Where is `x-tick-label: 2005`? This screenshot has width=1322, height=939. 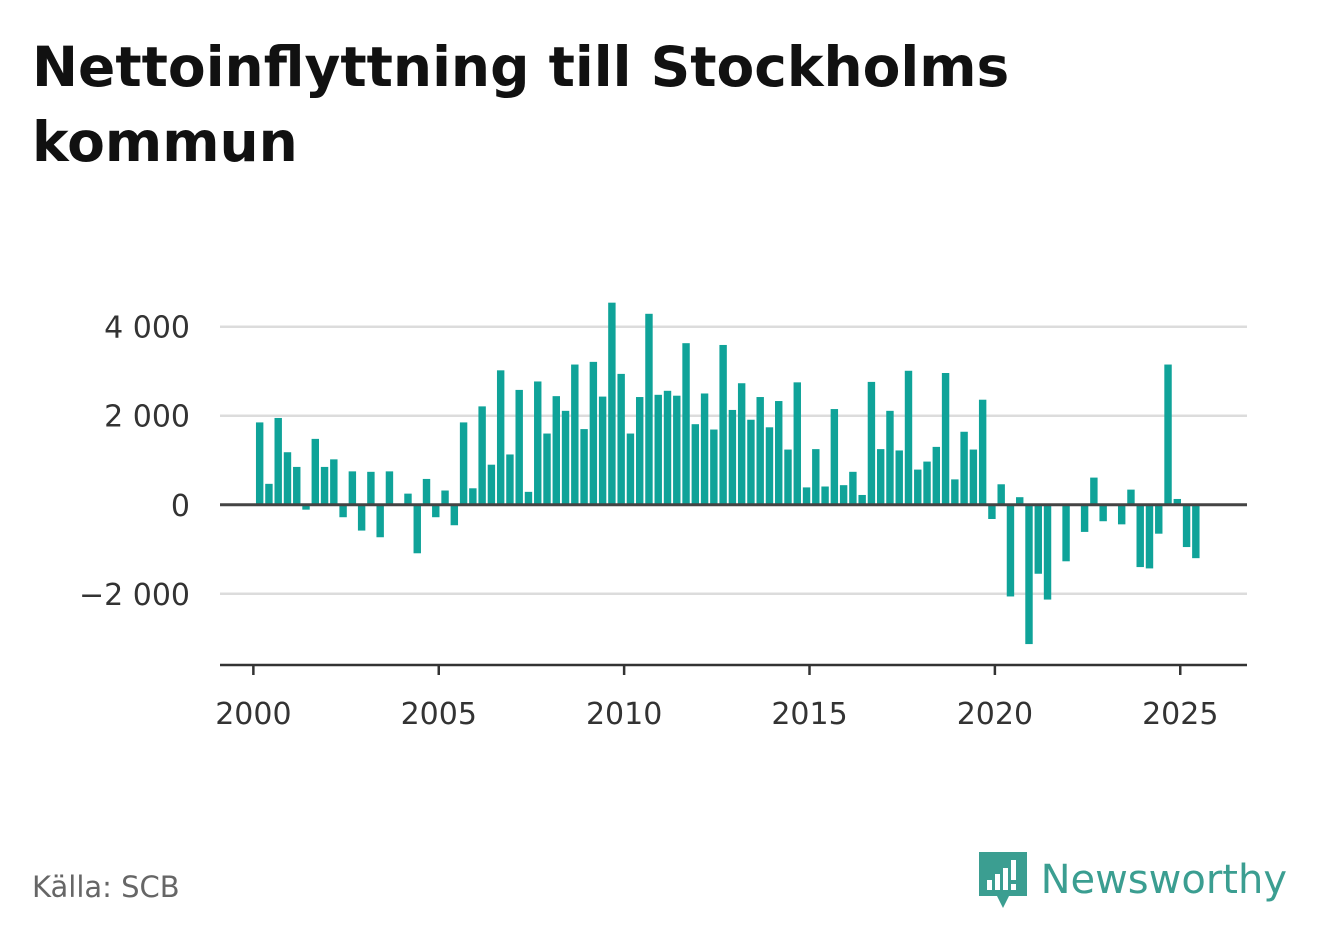
x-tick-label: 2005 is located at coordinates (439, 714).